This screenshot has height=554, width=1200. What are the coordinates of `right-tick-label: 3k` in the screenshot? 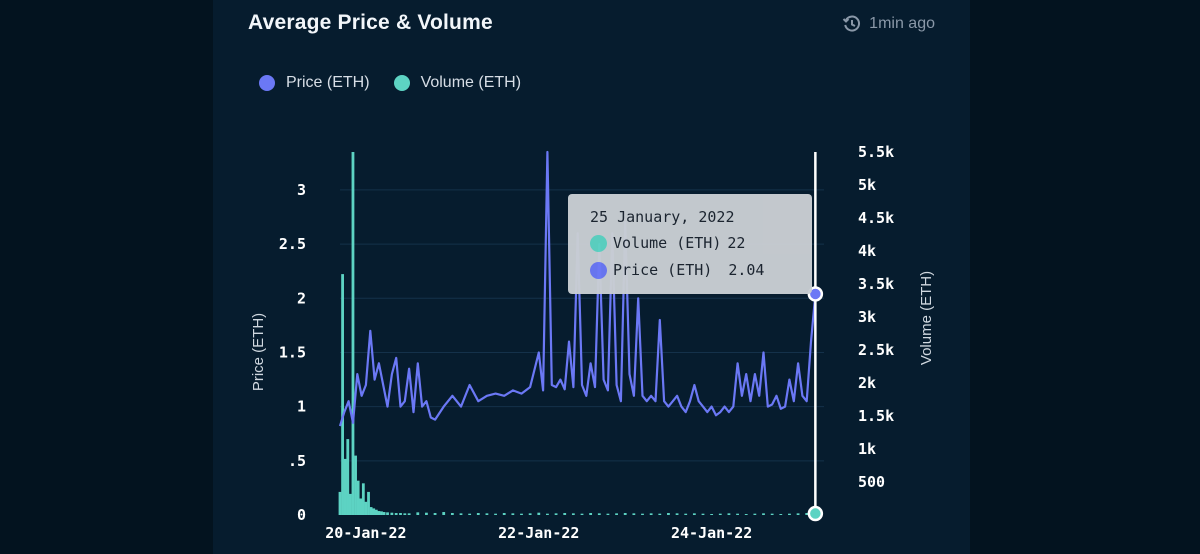 It's located at (867, 317).